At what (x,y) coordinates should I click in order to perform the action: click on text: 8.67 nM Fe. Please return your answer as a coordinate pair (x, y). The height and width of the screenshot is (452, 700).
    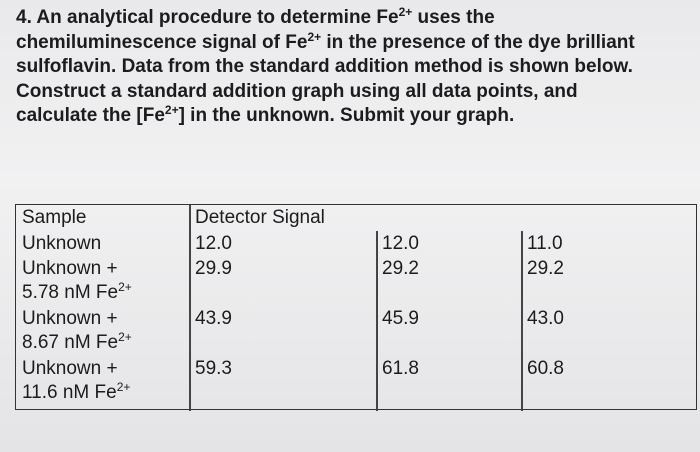
    Looking at the image, I should click on (70, 342).